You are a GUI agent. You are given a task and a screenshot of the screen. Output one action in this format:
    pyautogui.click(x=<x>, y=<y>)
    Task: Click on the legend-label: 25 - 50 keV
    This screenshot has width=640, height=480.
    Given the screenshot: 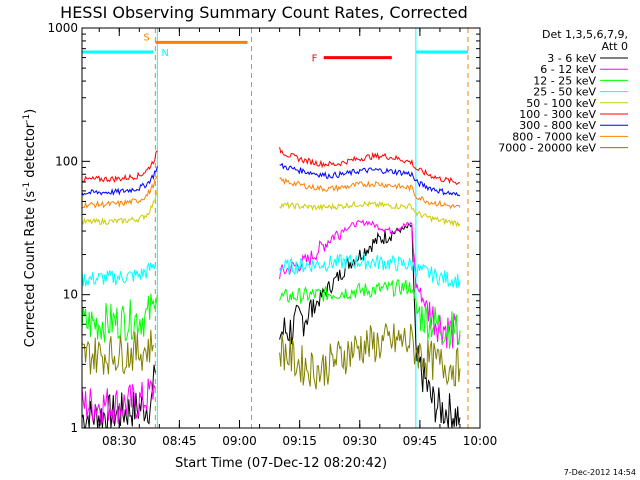 What is the action you would take?
    pyautogui.click(x=564, y=92)
    